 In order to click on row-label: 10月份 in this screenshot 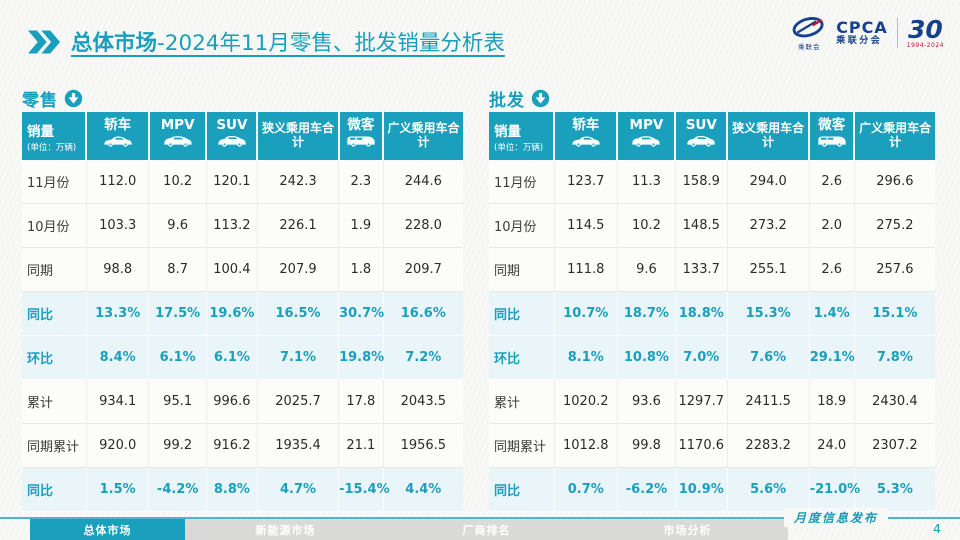, I will do `click(522, 225)`.